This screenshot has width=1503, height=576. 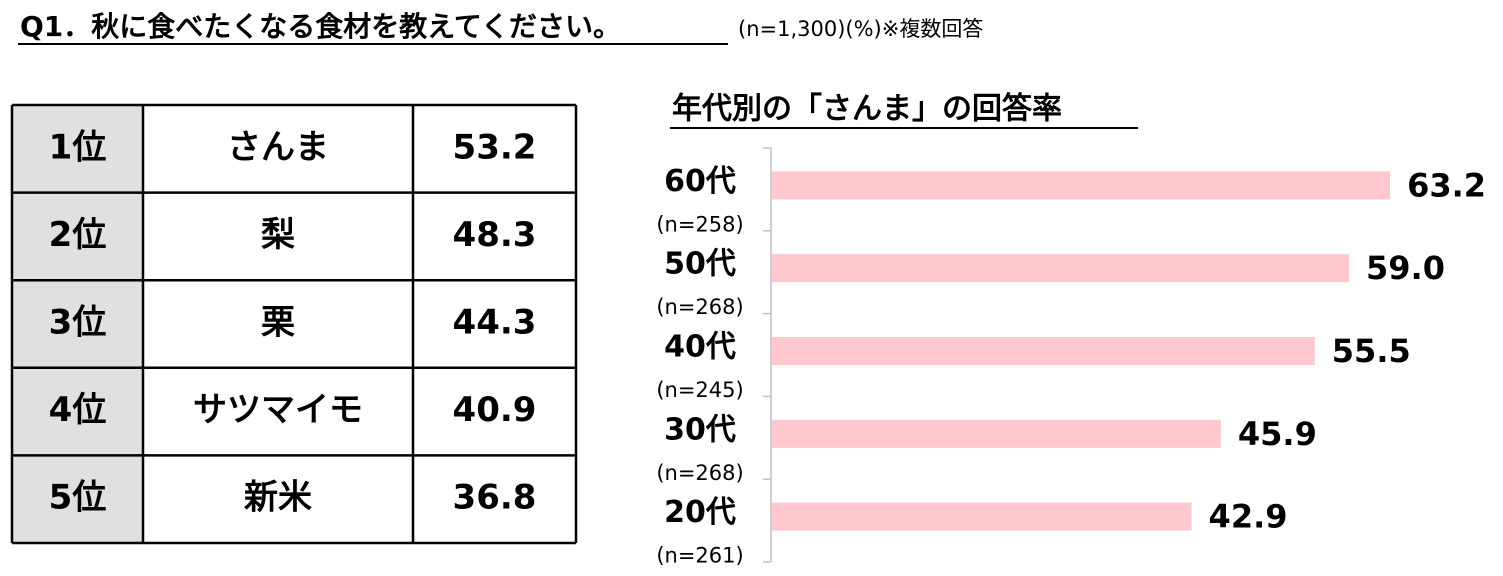 I want to click on category-note: (n=245), so click(x=699, y=390).